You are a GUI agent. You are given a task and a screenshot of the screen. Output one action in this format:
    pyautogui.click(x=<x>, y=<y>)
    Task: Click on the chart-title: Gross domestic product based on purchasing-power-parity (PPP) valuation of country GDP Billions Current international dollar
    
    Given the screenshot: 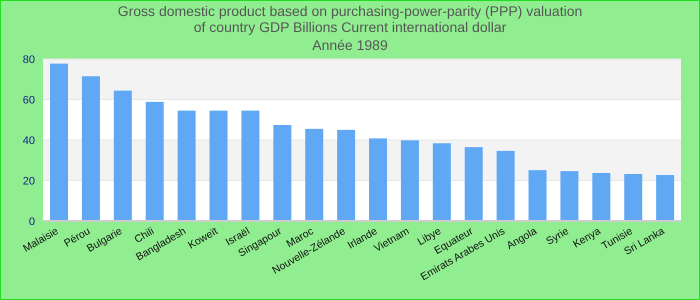 What is the action you would take?
    pyautogui.click(x=350, y=19)
    